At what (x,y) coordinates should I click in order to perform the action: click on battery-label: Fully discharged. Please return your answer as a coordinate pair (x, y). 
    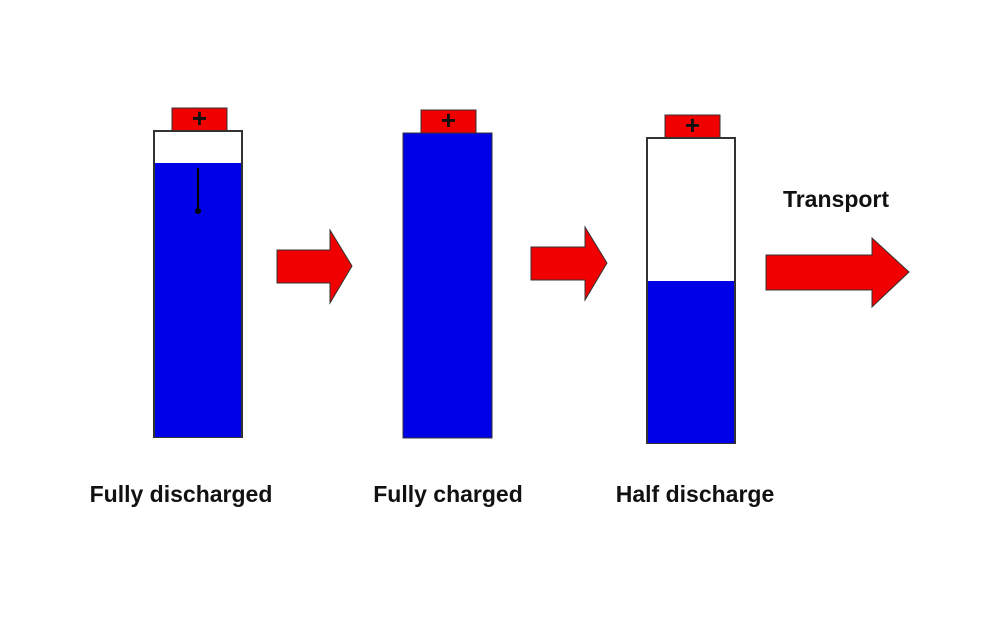
    Looking at the image, I should click on (181, 494).